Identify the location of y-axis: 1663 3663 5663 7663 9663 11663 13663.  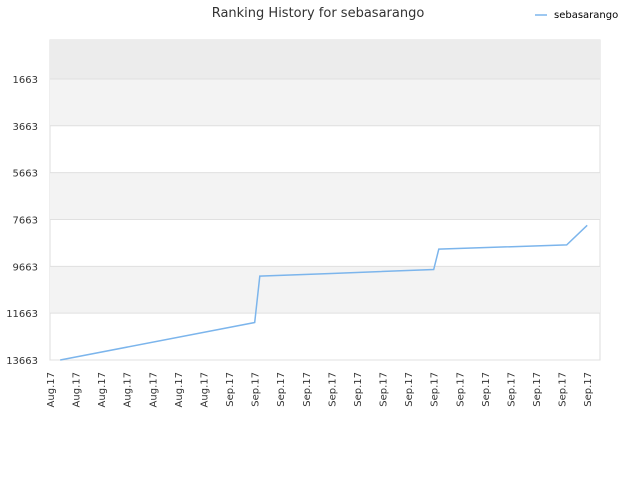
(22, 221).